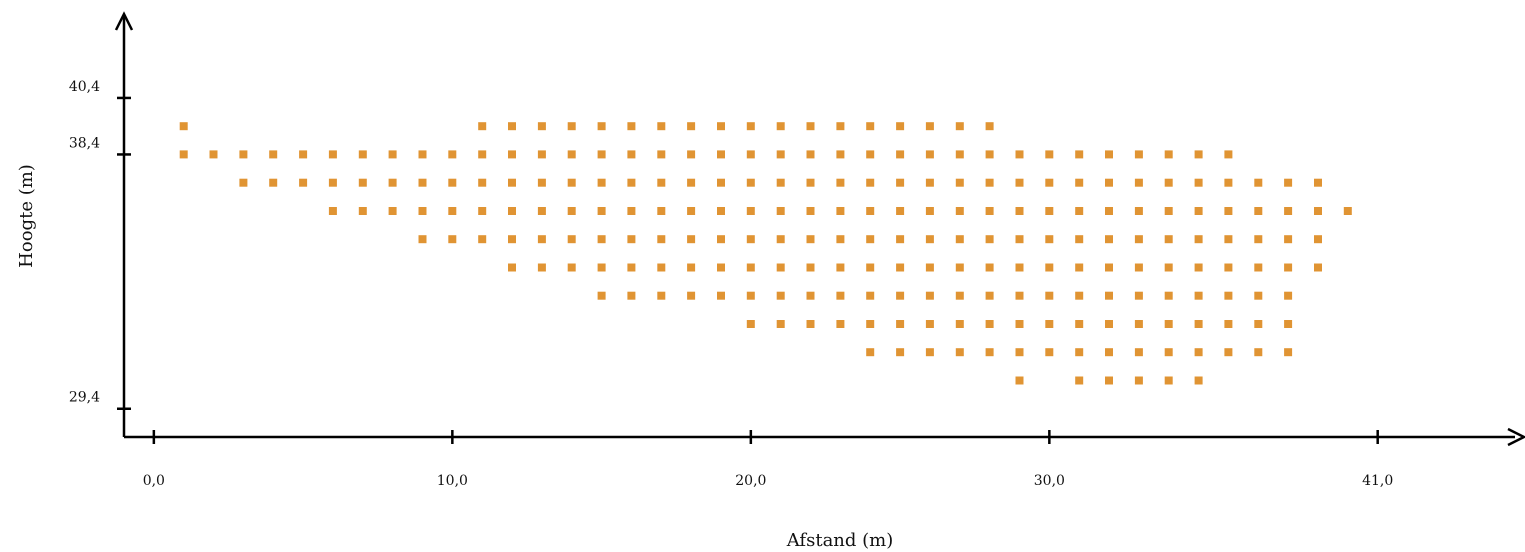 This screenshot has height=552, width=1525. Describe the element at coordinates (840, 540) in the screenshot. I see `x-axis-title: Afstand (m)` at that location.